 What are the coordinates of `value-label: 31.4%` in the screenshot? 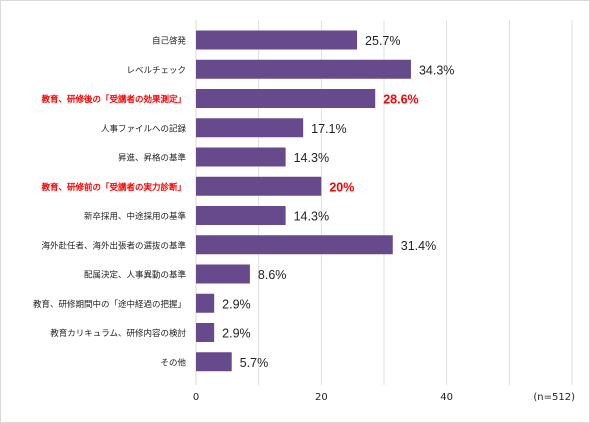 It's located at (418, 246).